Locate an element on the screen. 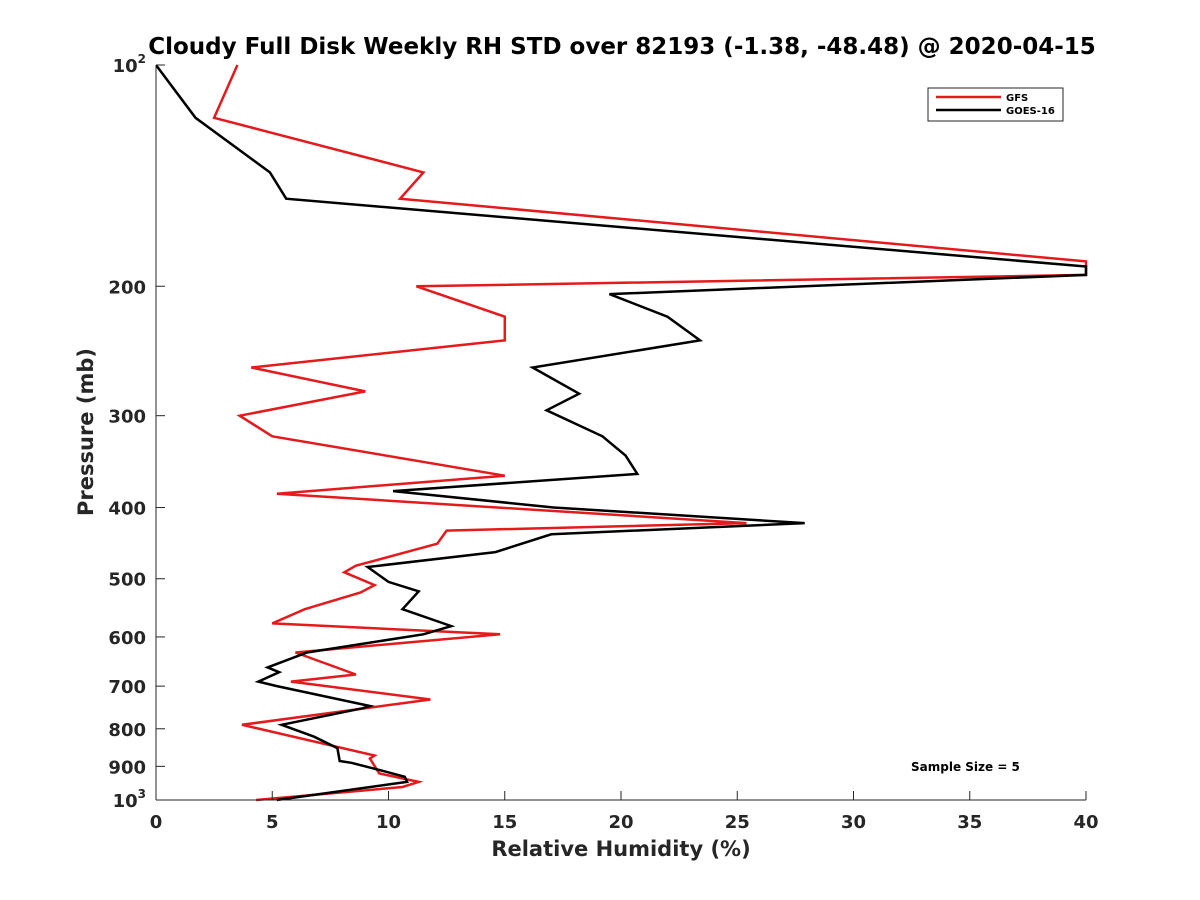 Image resolution: width=1200 pixels, height=900 pixels. x-tick-label: 20 is located at coordinates (620, 822).